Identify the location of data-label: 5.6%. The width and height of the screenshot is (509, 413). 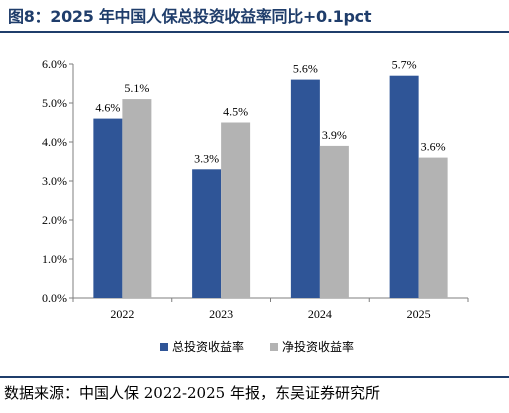
(305, 69).